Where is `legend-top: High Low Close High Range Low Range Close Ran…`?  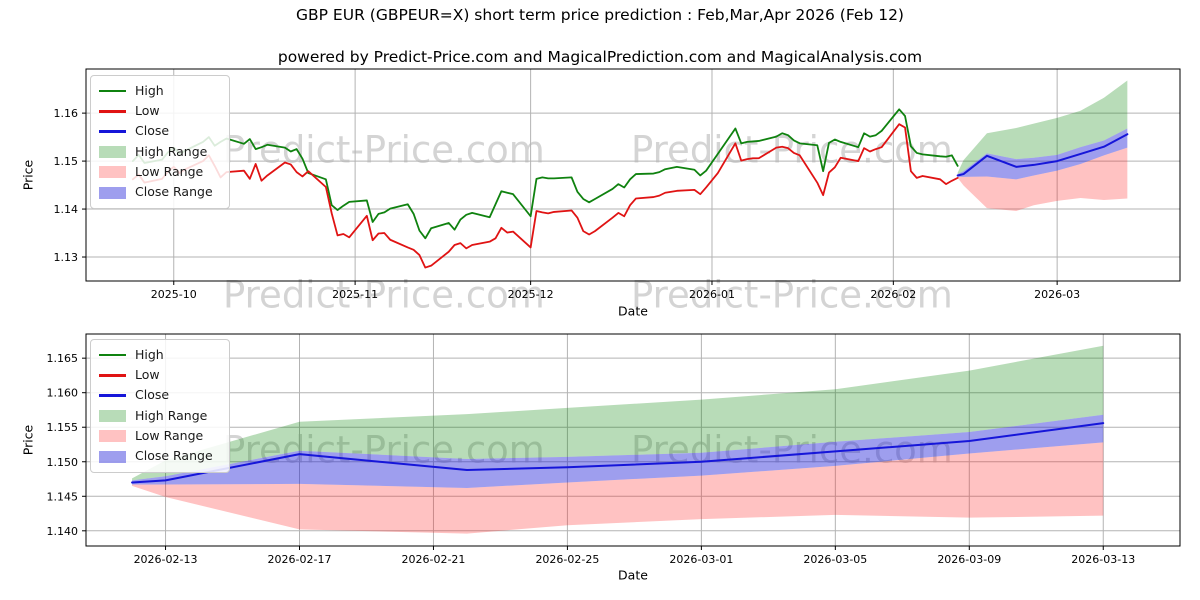 legend-top: High Low Close High Range Low Range Close Ran… is located at coordinates (160, 142).